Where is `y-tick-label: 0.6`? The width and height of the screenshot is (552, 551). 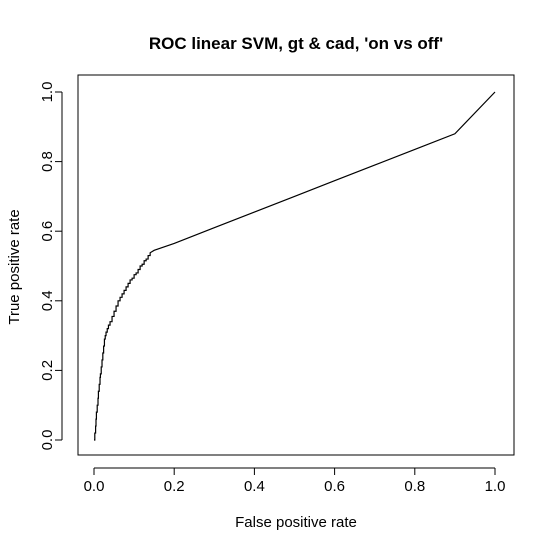
y-tick-label: 0.6 is located at coordinates (47, 231).